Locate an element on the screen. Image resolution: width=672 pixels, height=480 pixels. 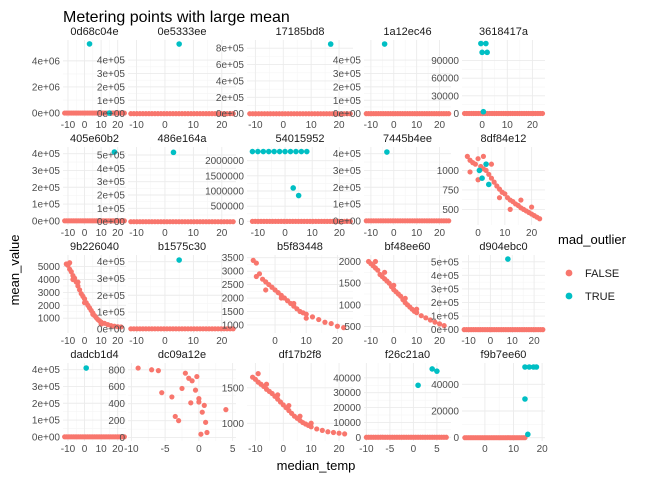
y-tick-label: 4e+05 is located at coordinates (46, 370).